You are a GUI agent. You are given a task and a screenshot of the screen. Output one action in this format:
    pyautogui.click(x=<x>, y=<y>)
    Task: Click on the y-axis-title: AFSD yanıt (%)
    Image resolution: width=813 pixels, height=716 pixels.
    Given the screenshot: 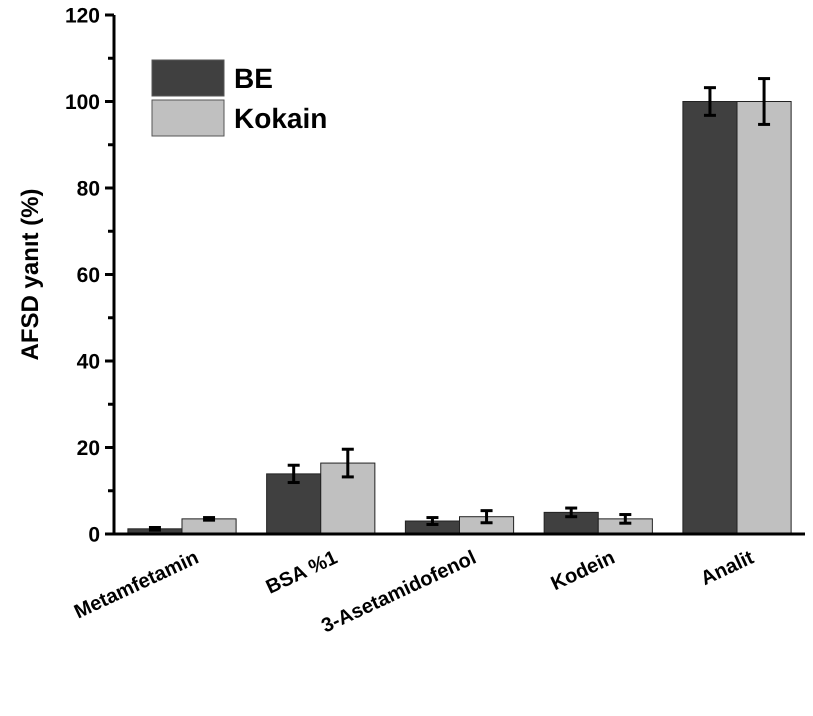 What is the action you would take?
    pyautogui.click(x=30, y=274)
    